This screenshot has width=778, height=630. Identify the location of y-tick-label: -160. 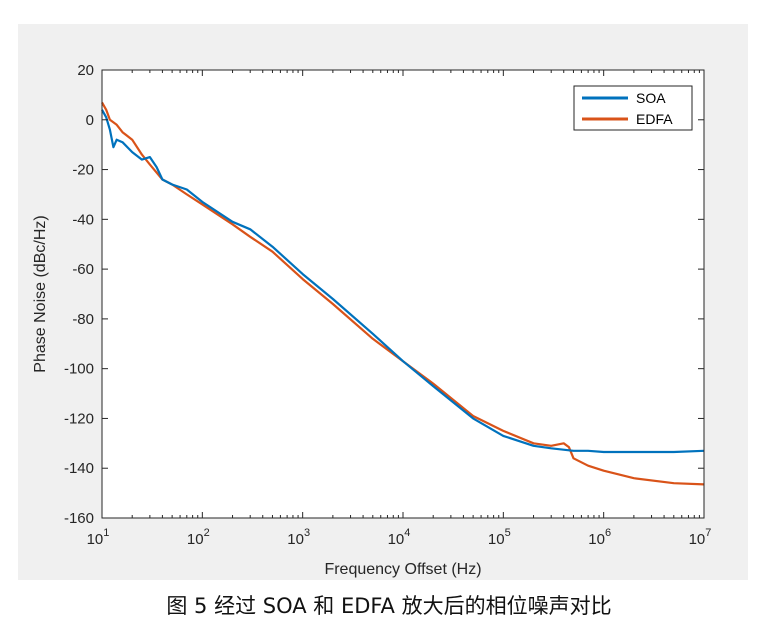
(79, 518).